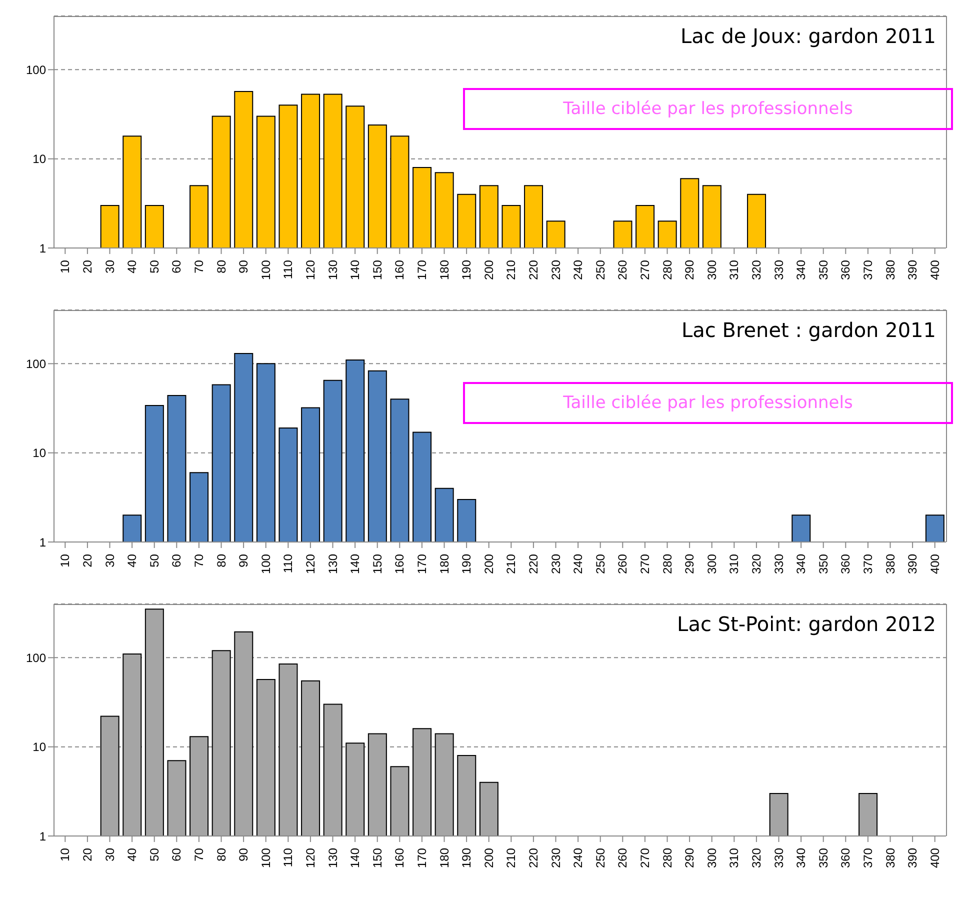 The width and height of the screenshot is (958, 906). Describe the element at coordinates (36, 657) in the screenshot. I see `y-tick-label: 100` at that location.